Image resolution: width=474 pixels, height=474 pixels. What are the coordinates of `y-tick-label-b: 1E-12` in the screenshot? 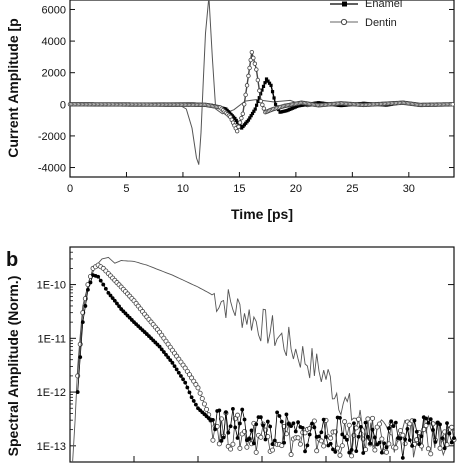 It's located at (51, 393).